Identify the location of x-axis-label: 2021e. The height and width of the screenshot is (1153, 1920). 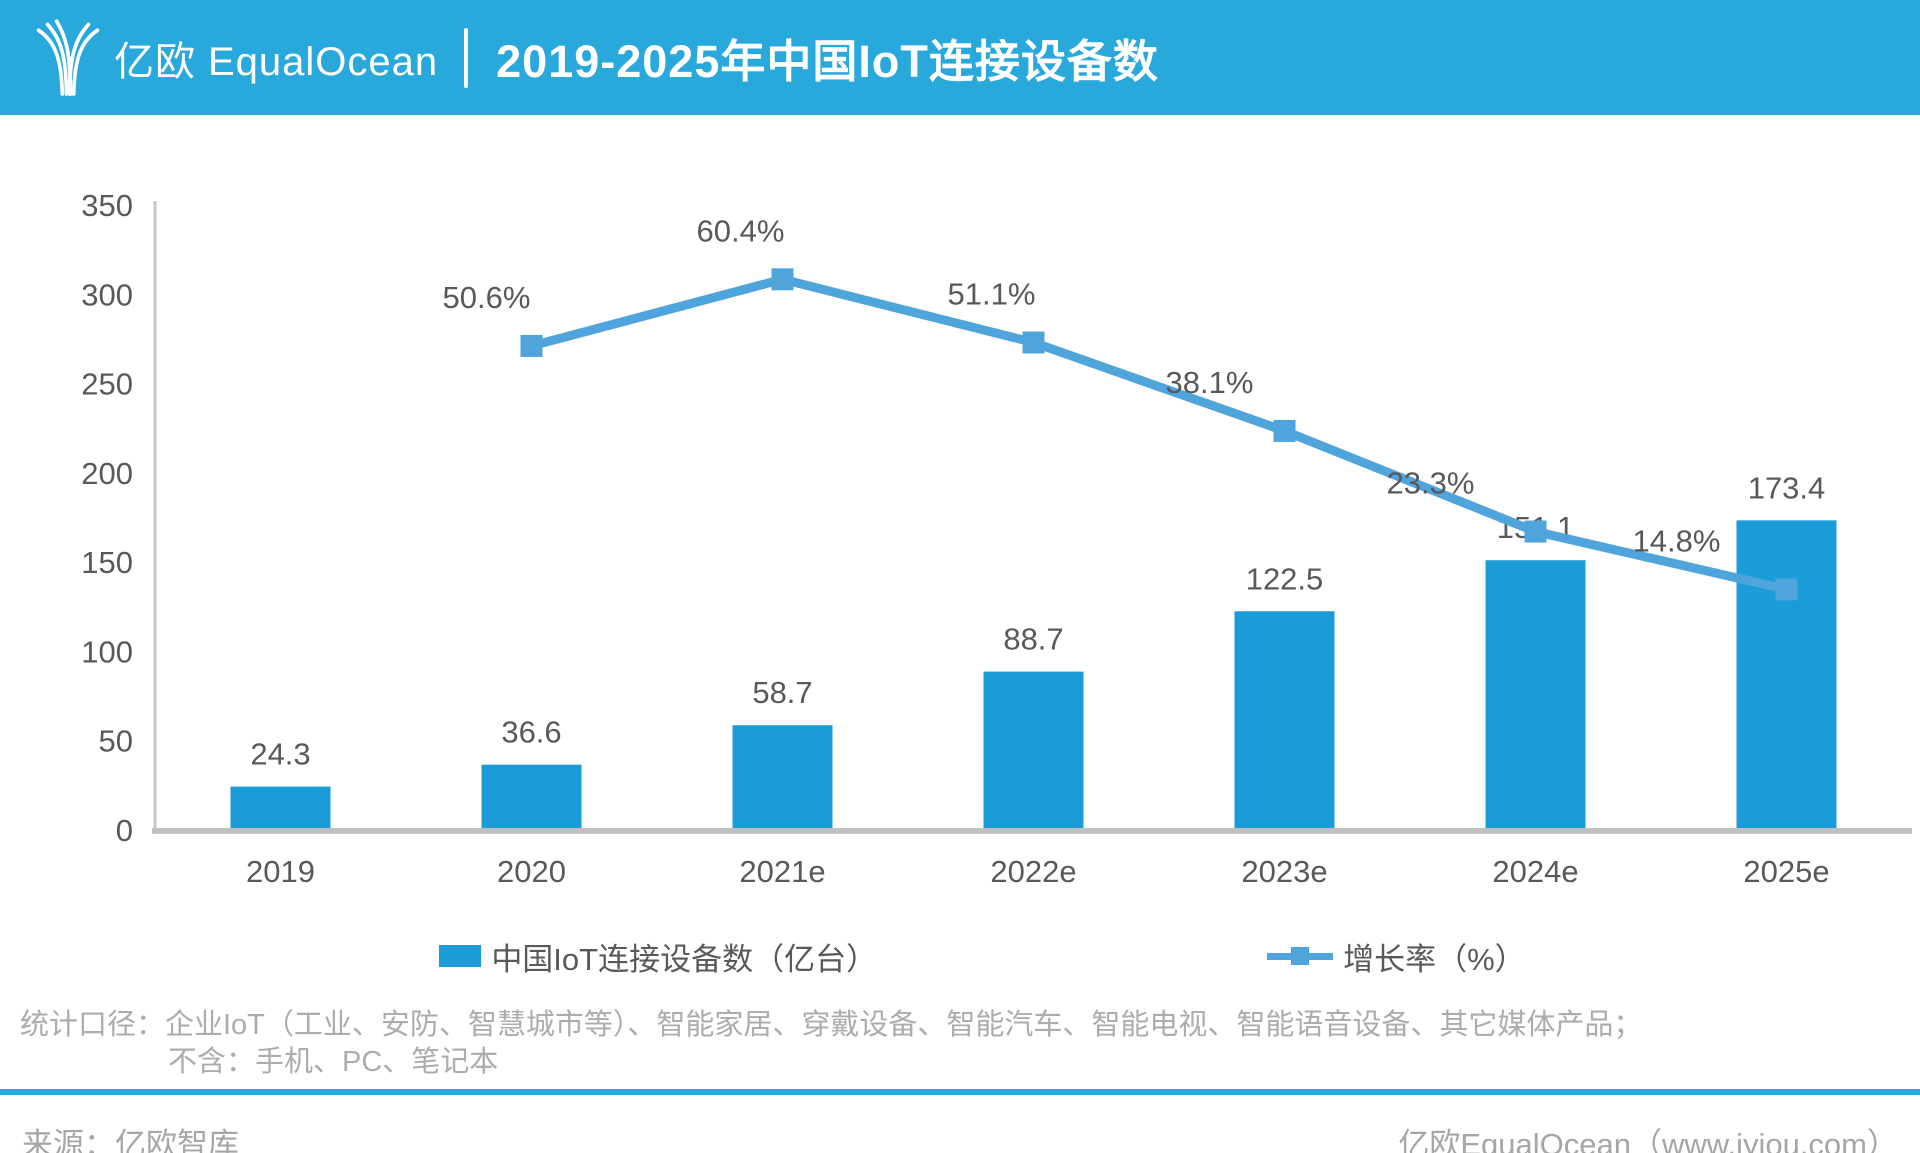
(782, 871).